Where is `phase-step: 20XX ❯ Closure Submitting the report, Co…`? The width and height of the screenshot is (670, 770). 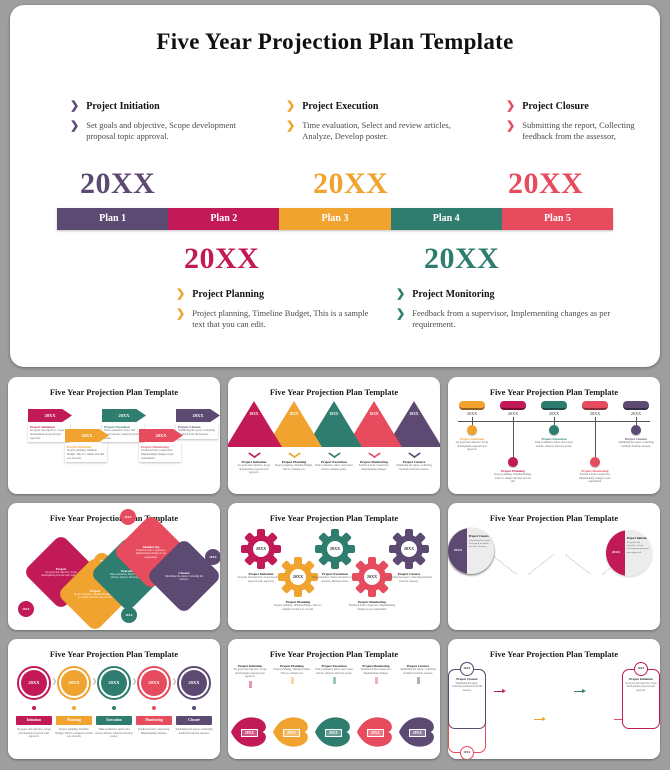
phase-step: 20XX ❯ Closure Submitting the report, Co… is located at coordinates (194, 702).